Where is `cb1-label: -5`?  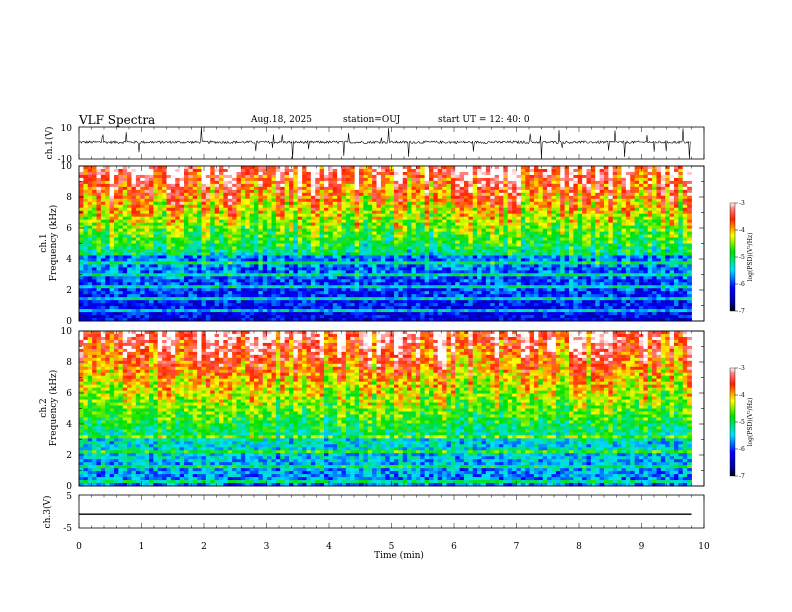
cb1-label: -5 is located at coordinates (742, 257).